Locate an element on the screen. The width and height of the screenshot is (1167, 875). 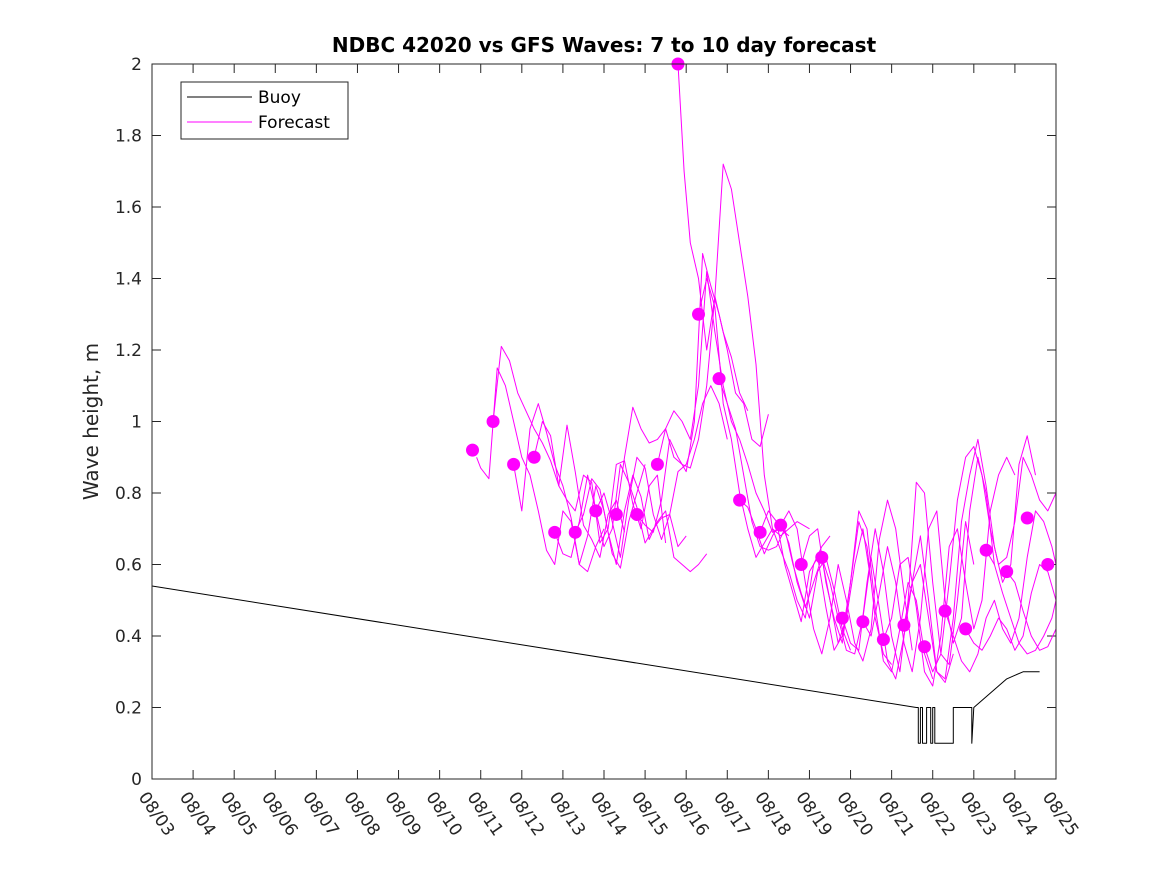
y-tick-label: 0.2 is located at coordinates (128, 709).